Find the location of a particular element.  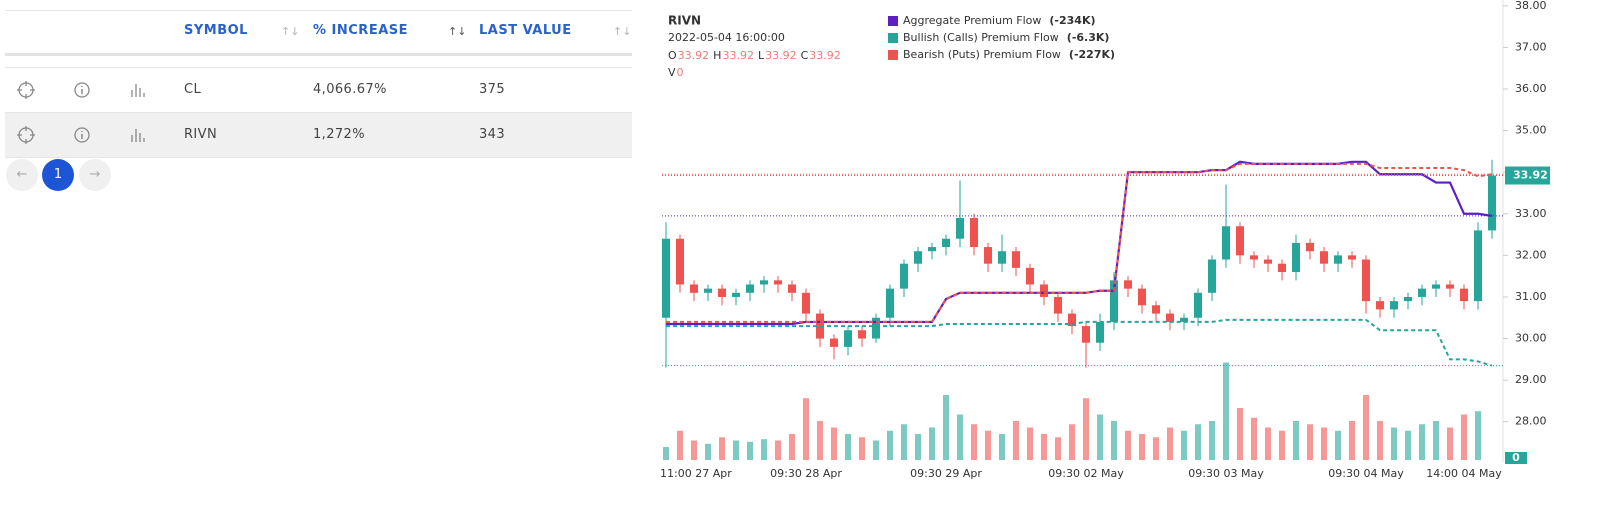

datetime: 2022-05-04 16:00:00 is located at coordinates (726, 37).